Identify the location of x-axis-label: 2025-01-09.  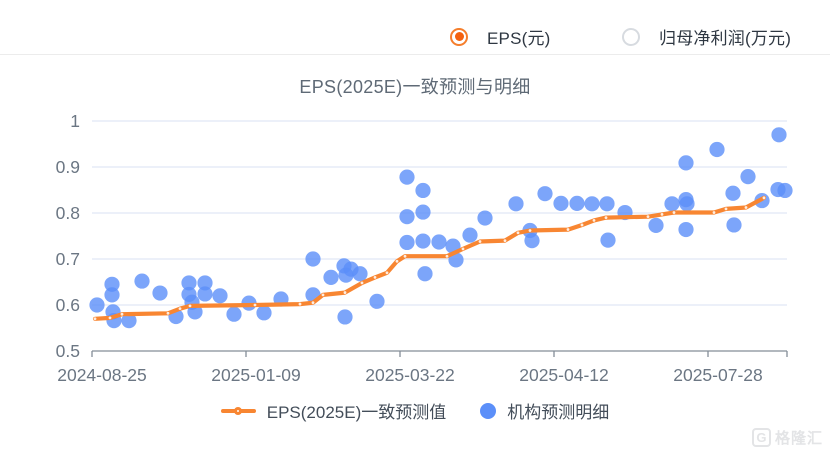
(256, 375).